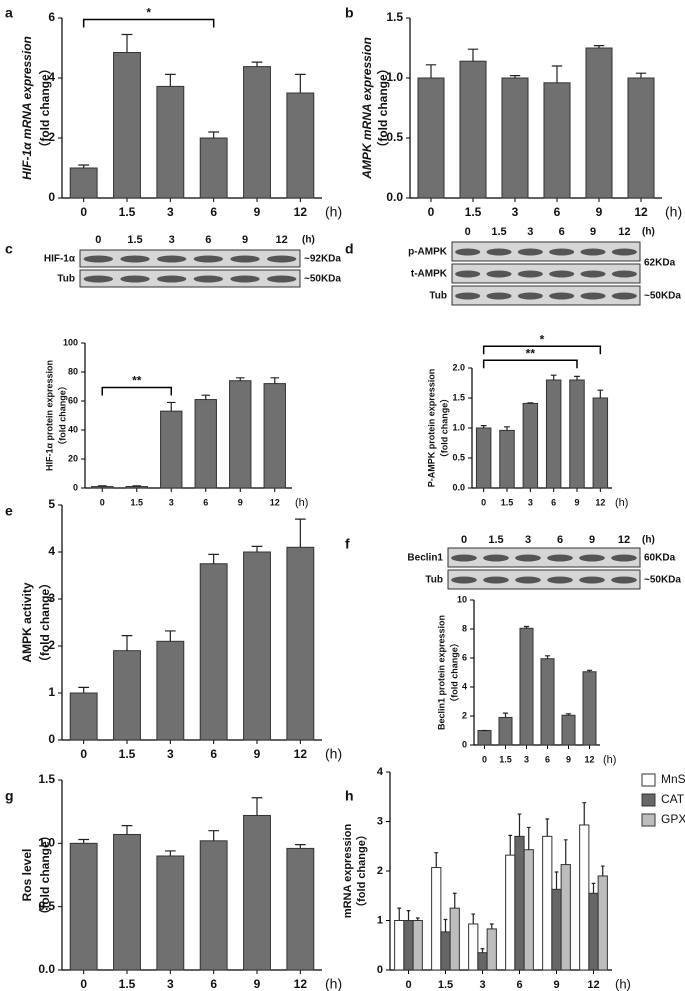 Image resolution: width=685 pixels, height=991 pixels. I want to click on y-tick-label: 1, so click(51, 692).